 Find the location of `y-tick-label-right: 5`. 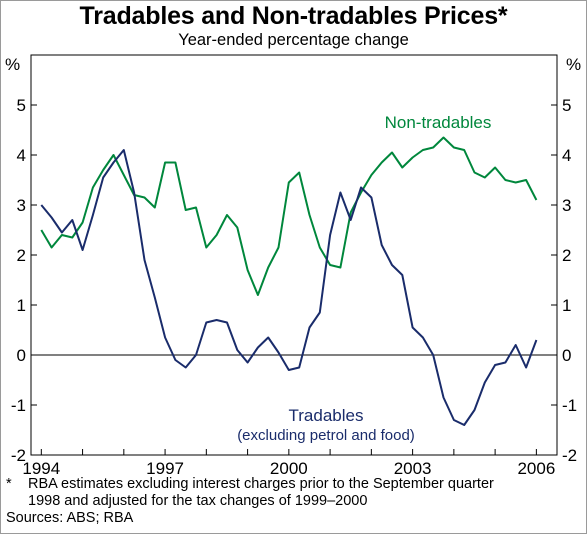

y-tick-label-right: 5 is located at coordinates (566, 105).